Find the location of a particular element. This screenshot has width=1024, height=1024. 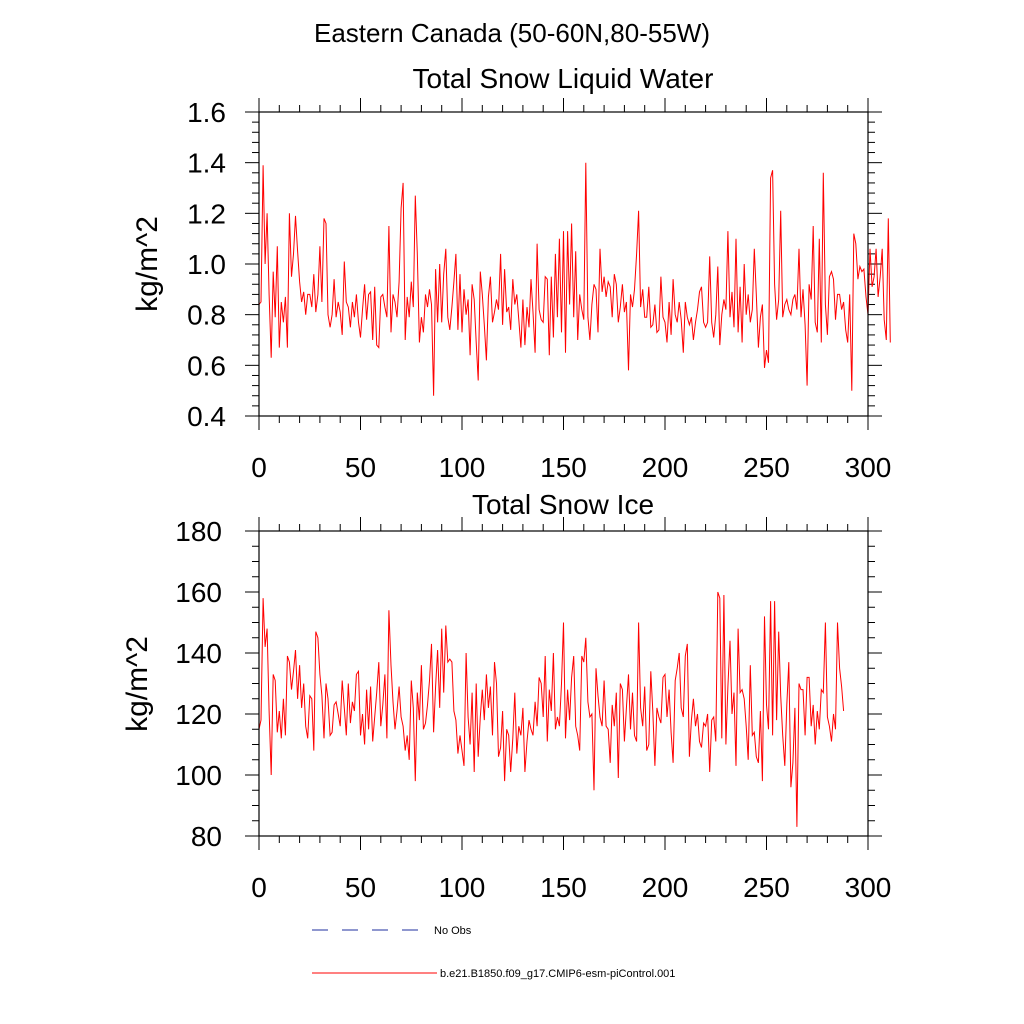

y-tick-label: 1.6 is located at coordinates (206, 112).